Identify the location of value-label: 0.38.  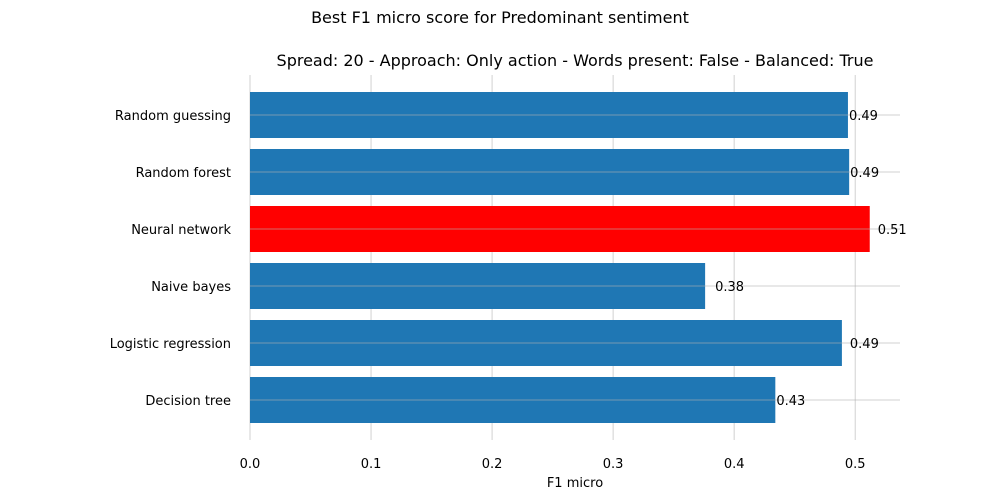
(729, 287).